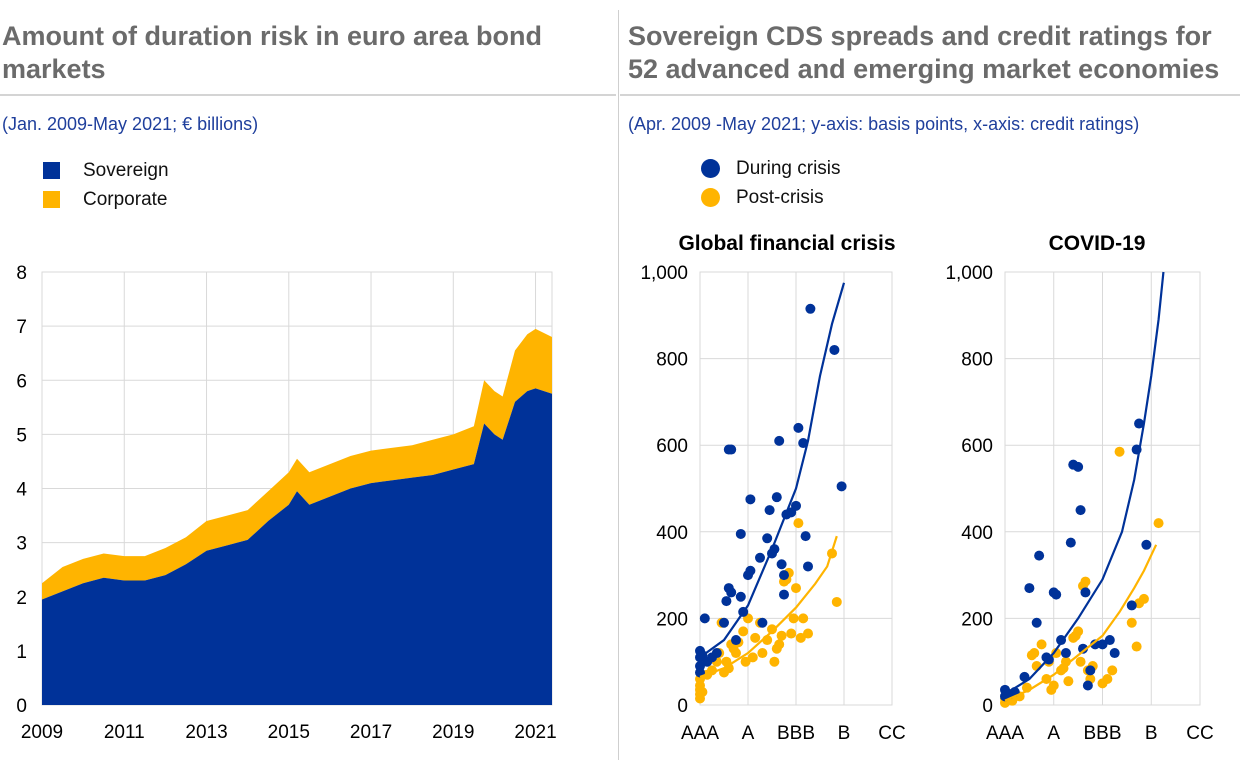 The width and height of the screenshot is (1240, 766). What do you see at coordinates (768, 606) in the screenshot?
I see `post-crisis-fit-line` at bounding box center [768, 606].